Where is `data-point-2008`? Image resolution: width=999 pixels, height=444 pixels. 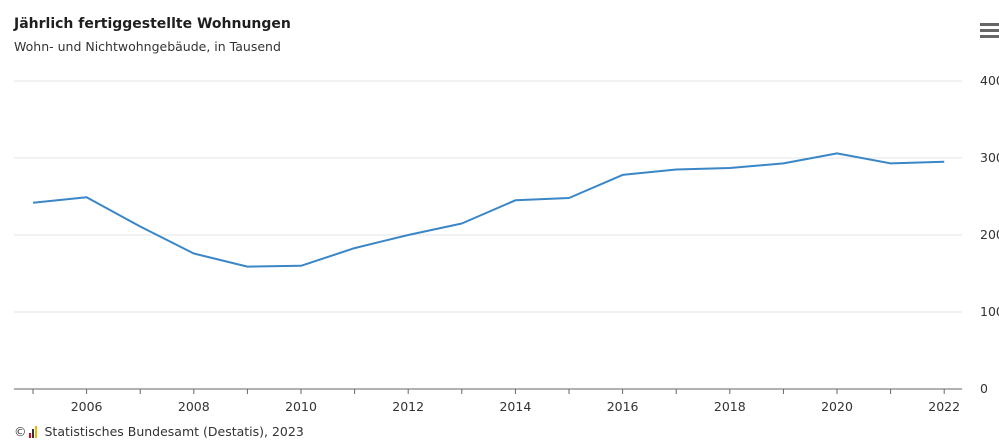 data-point-2008 is located at coordinates (193, 253).